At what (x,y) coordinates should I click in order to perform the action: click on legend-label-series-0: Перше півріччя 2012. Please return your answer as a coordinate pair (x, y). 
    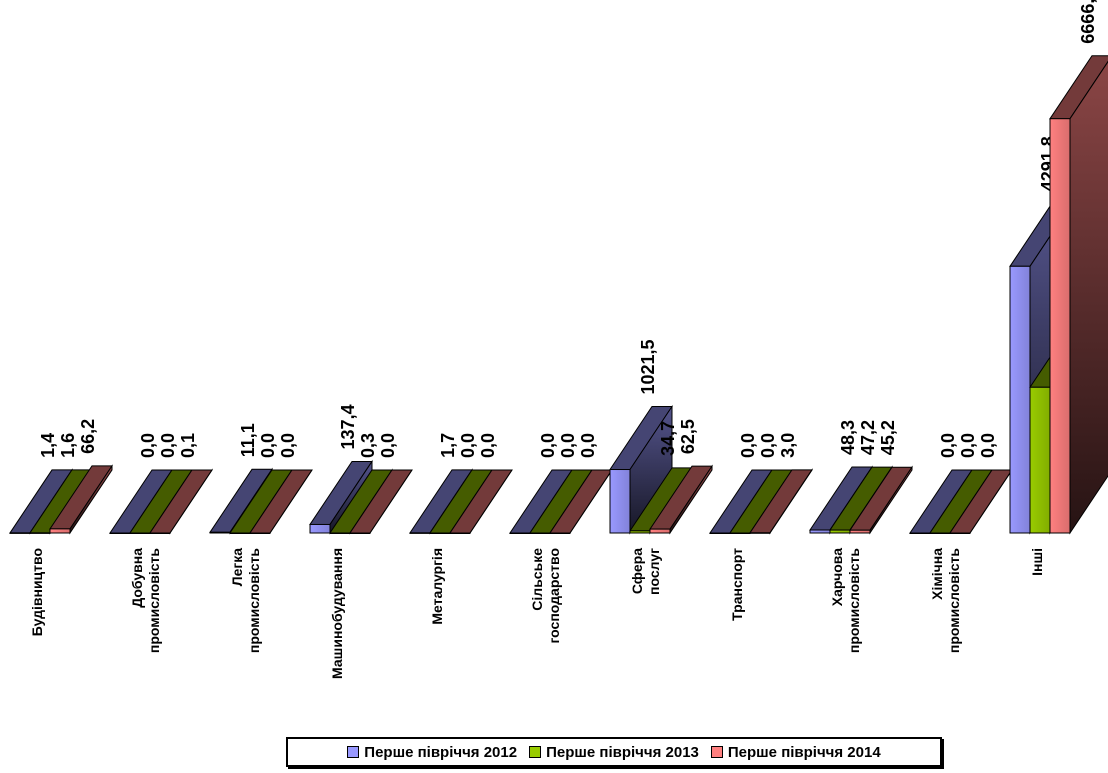
    Looking at the image, I should click on (441, 752).